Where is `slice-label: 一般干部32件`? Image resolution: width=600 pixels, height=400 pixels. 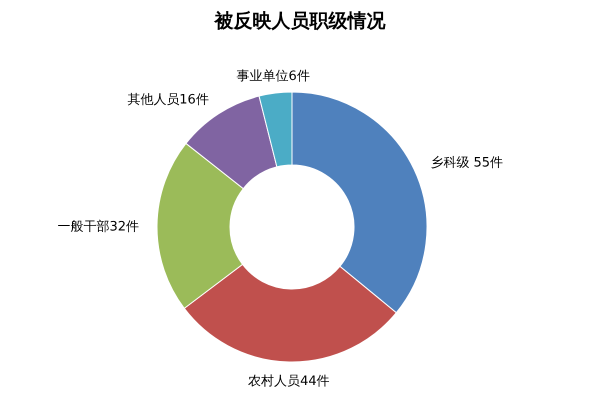 slice-label: 一般干部32件 is located at coordinates (98, 226).